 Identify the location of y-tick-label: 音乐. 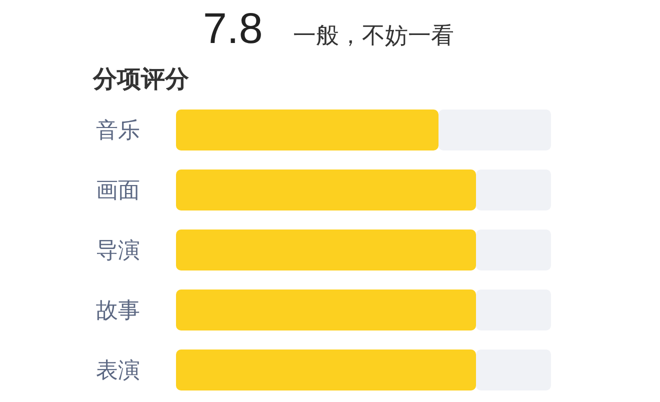
(118, 131).